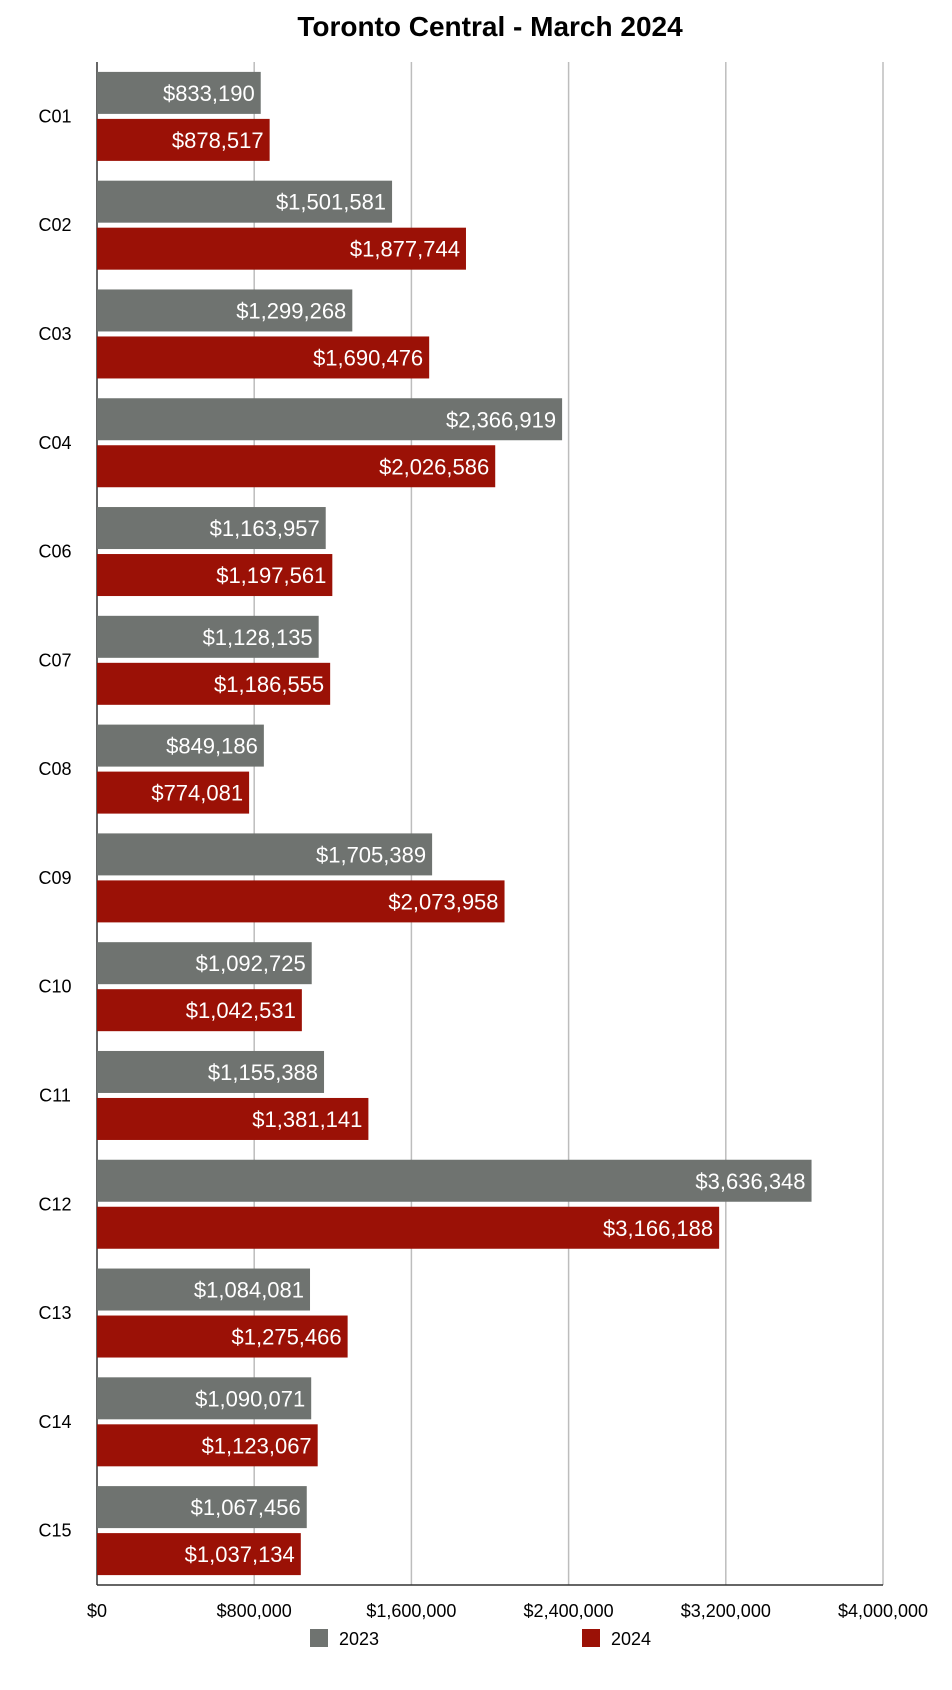 The width and height of the screenshot is (952, 1690). What do you see at coordinates (249, 1290) in the screenshot?
I see `bar-value-label: $1,084,081` at bounding box center [249, 1290].